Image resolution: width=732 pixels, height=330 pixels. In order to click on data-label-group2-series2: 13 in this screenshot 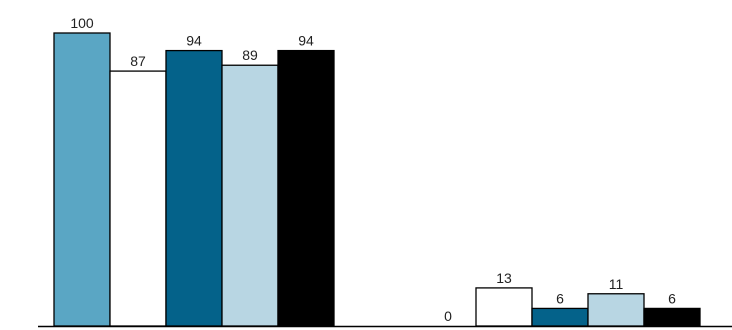, I will do `click(504, 278)`.